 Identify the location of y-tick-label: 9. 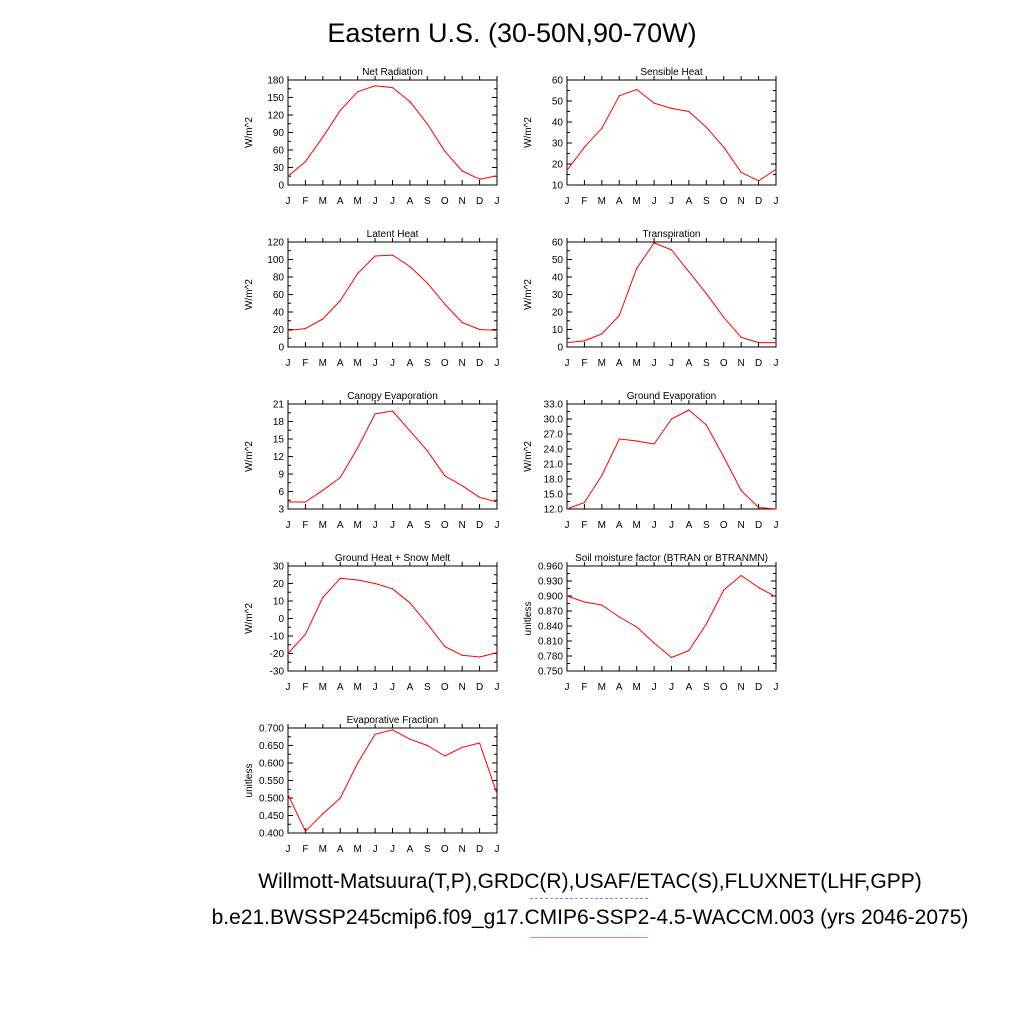
(281, 475).